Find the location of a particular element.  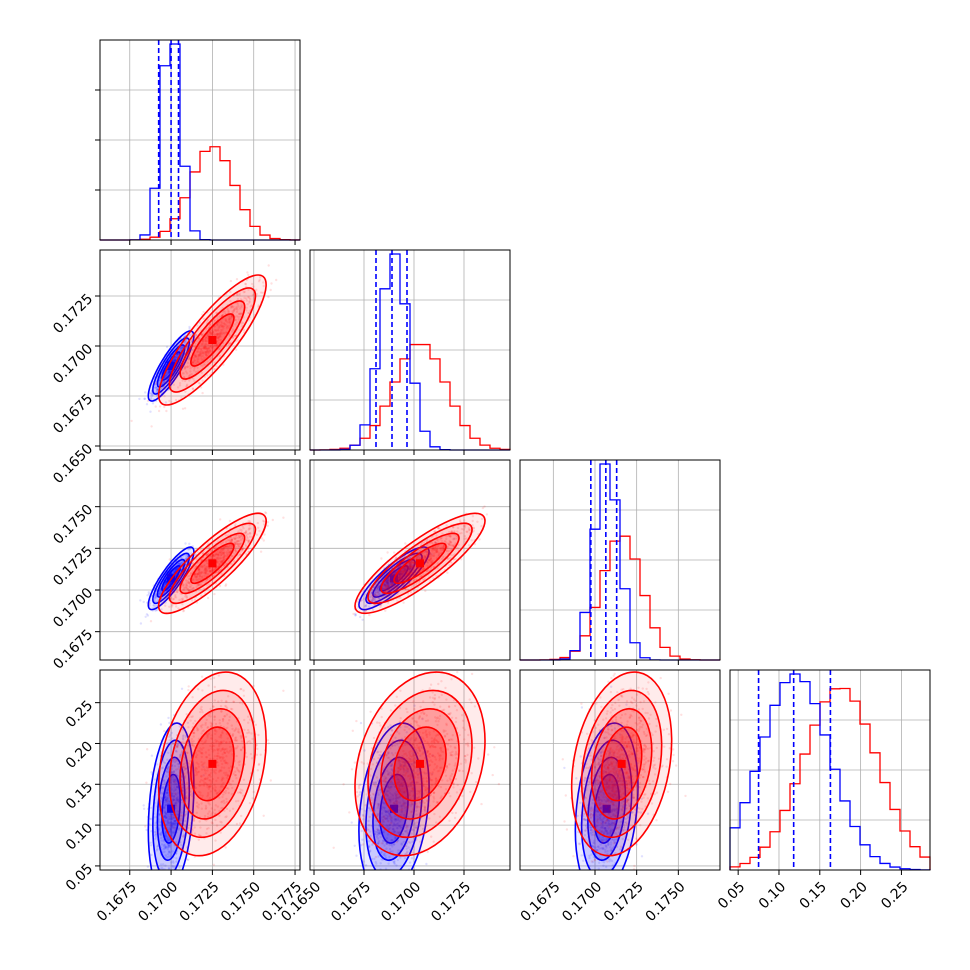

y-tick-label: 0.1750 is located at coordinates (73, 525).